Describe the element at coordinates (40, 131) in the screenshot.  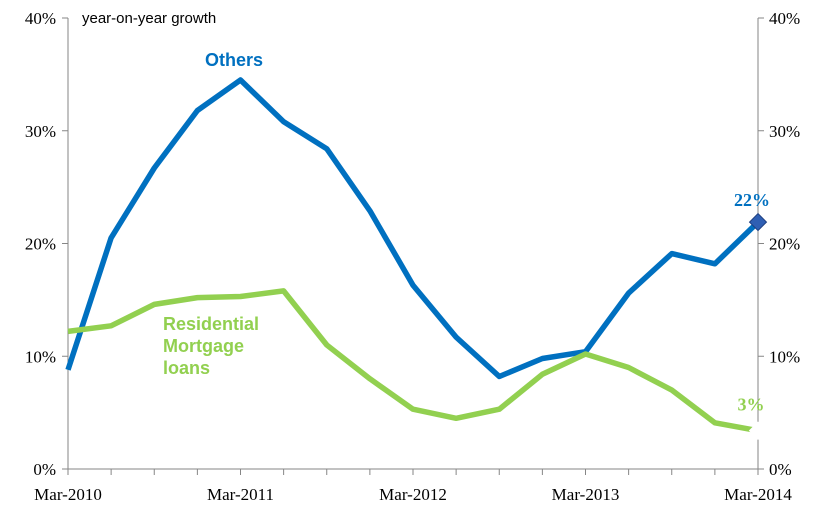
I see `left-y-tick-label: 30%` at that location.